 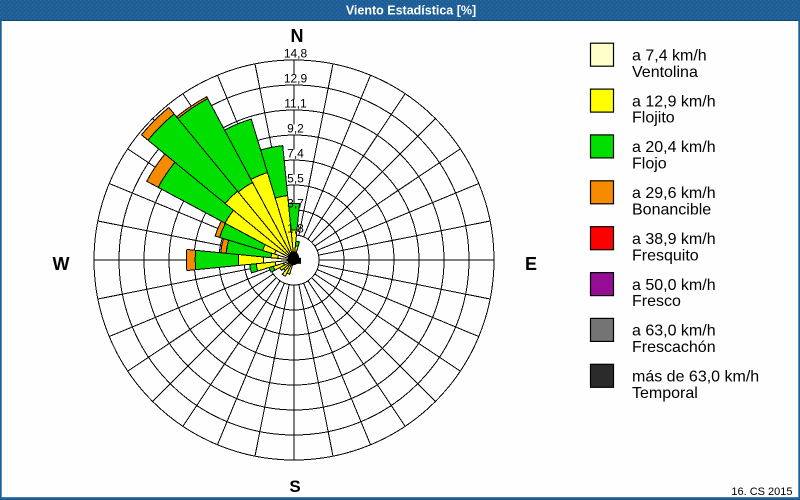 What do you see at coordinates (674, 193) in the screenshot?
I see `svg-text: a 29,6 km/h` at bounding box center [674, 193].